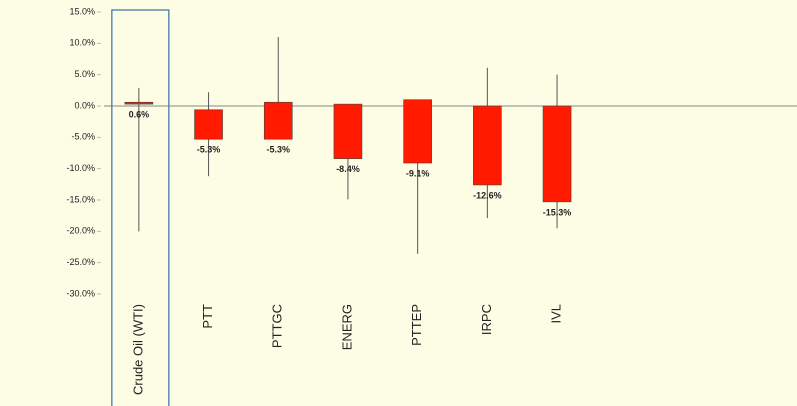 The image size is (797, 406). What do you see at coordinates (207, 316) in the screenshot?
I see `x-tick-label: PTT` at bounding box center [207, 316].